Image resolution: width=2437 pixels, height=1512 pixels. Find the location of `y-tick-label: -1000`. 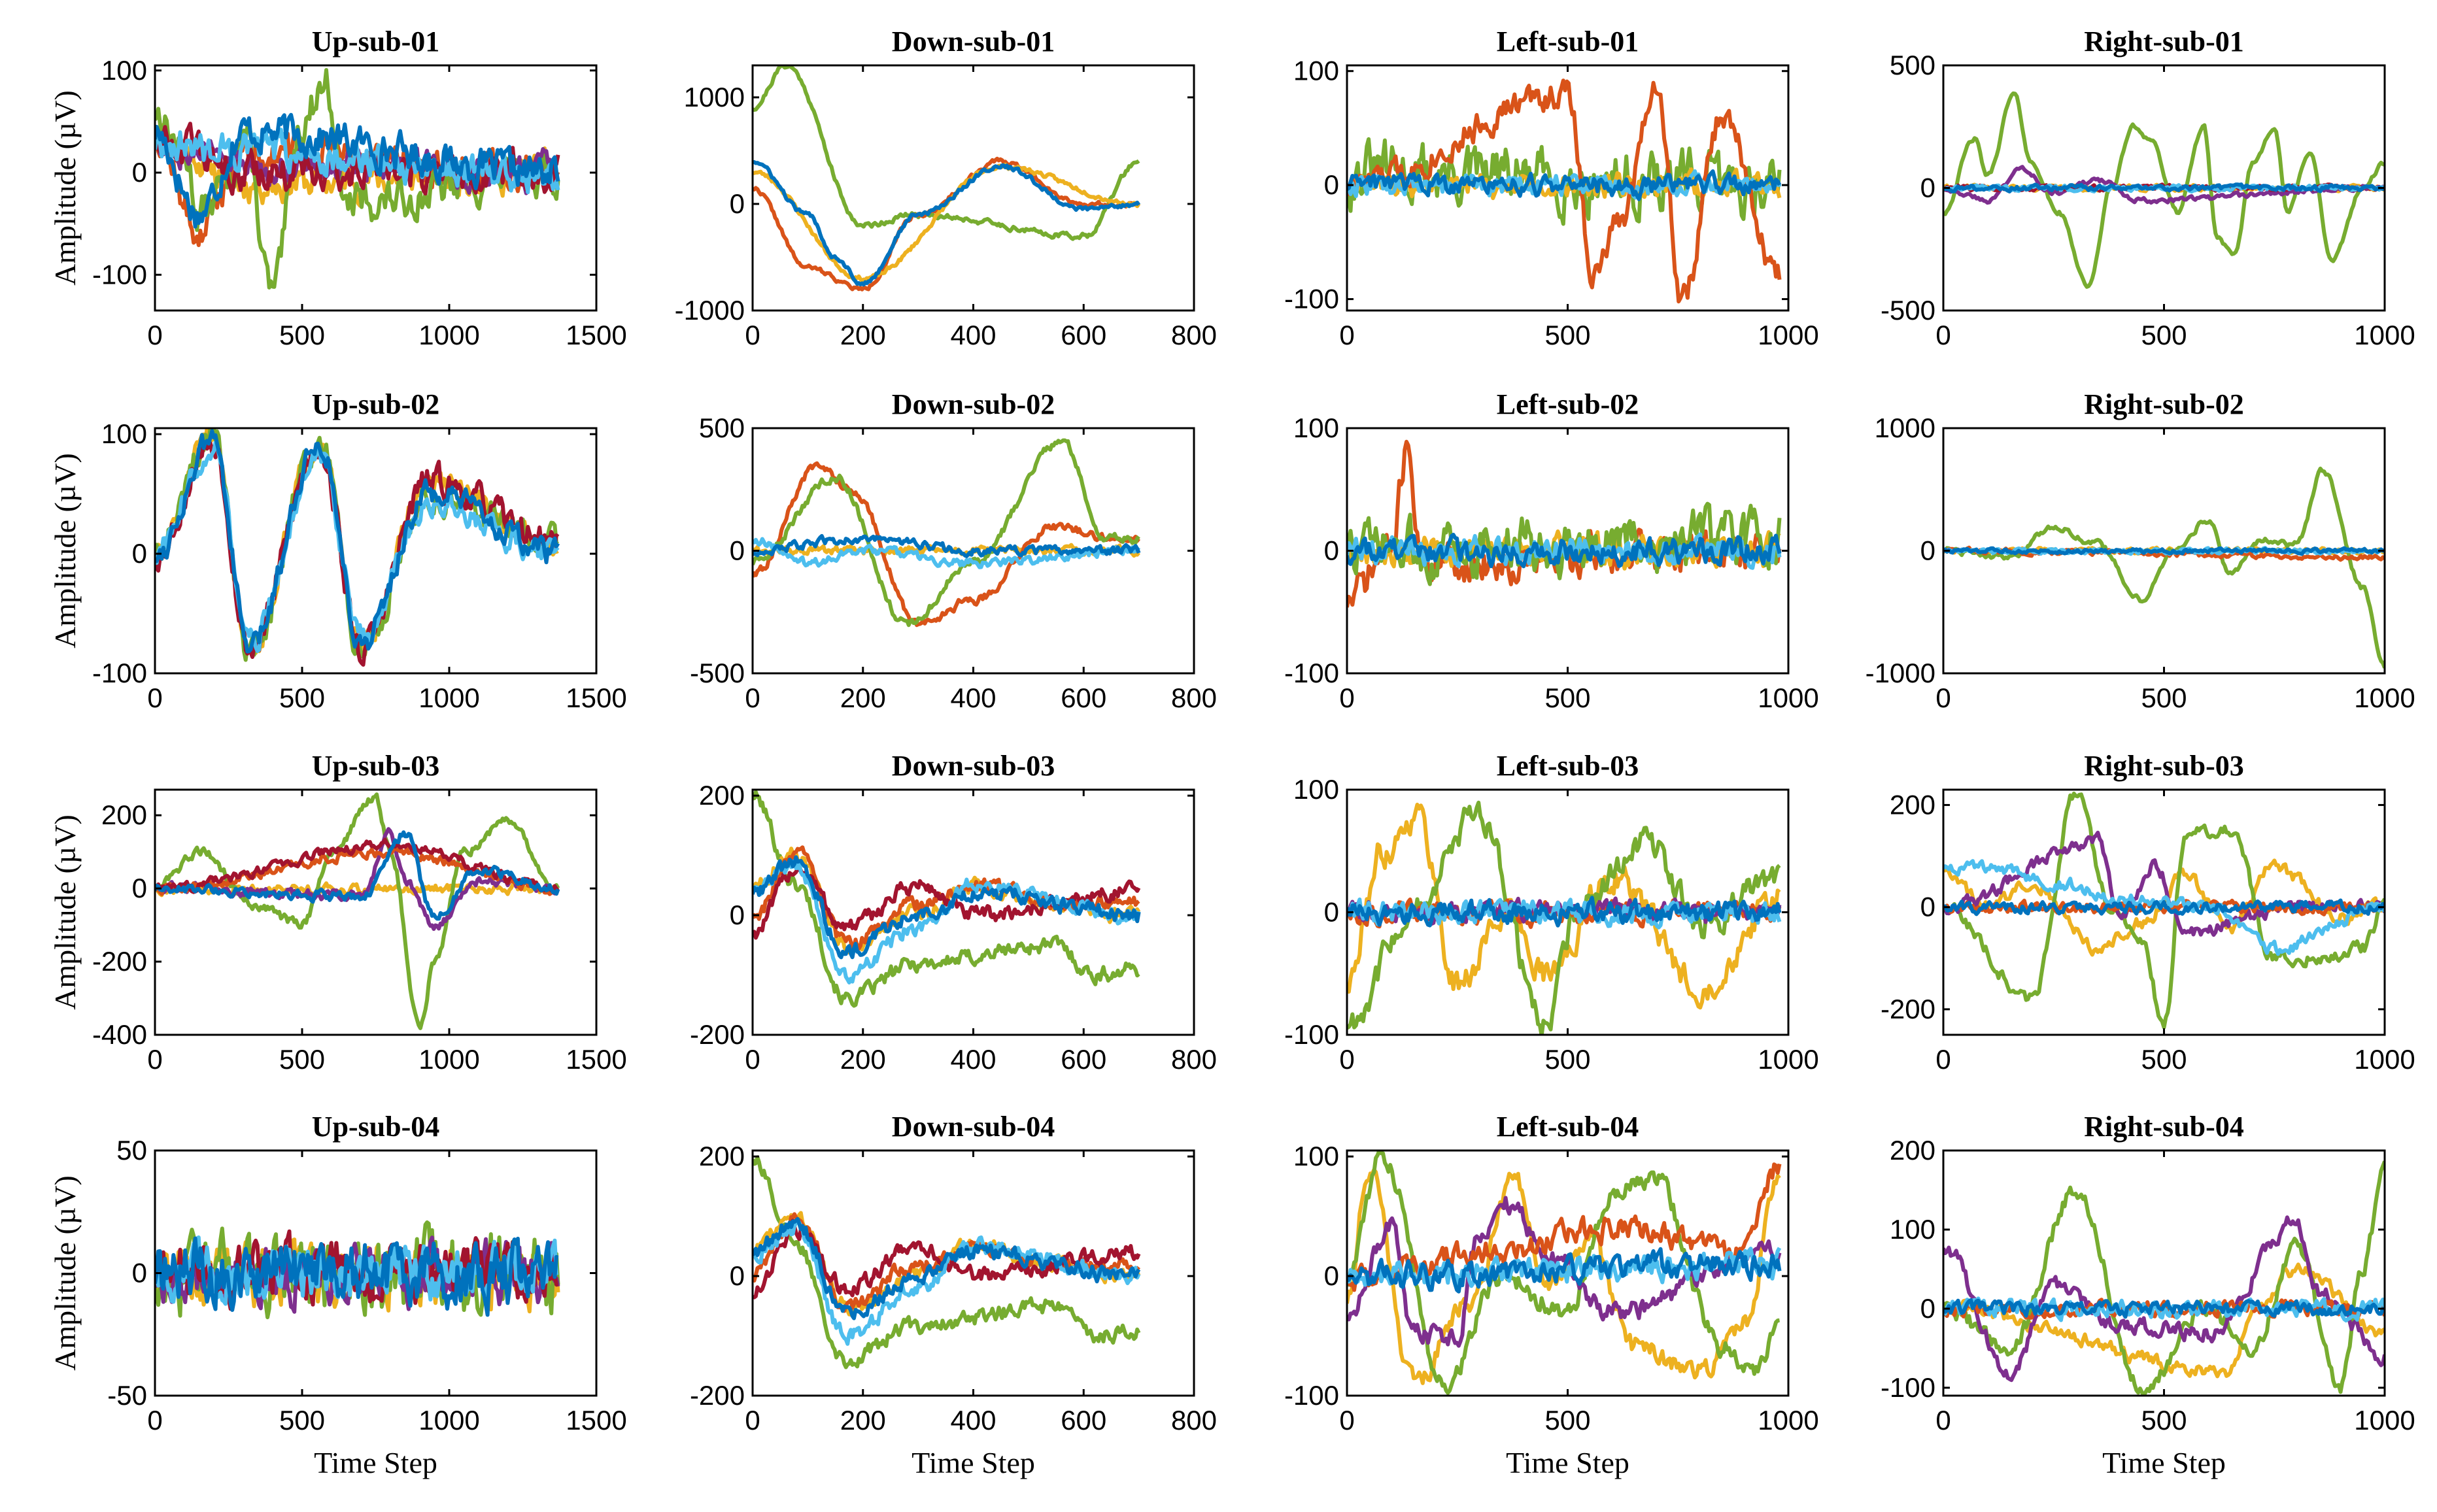

y-tick-label: -1000 is located at coordinates (1900, 673).